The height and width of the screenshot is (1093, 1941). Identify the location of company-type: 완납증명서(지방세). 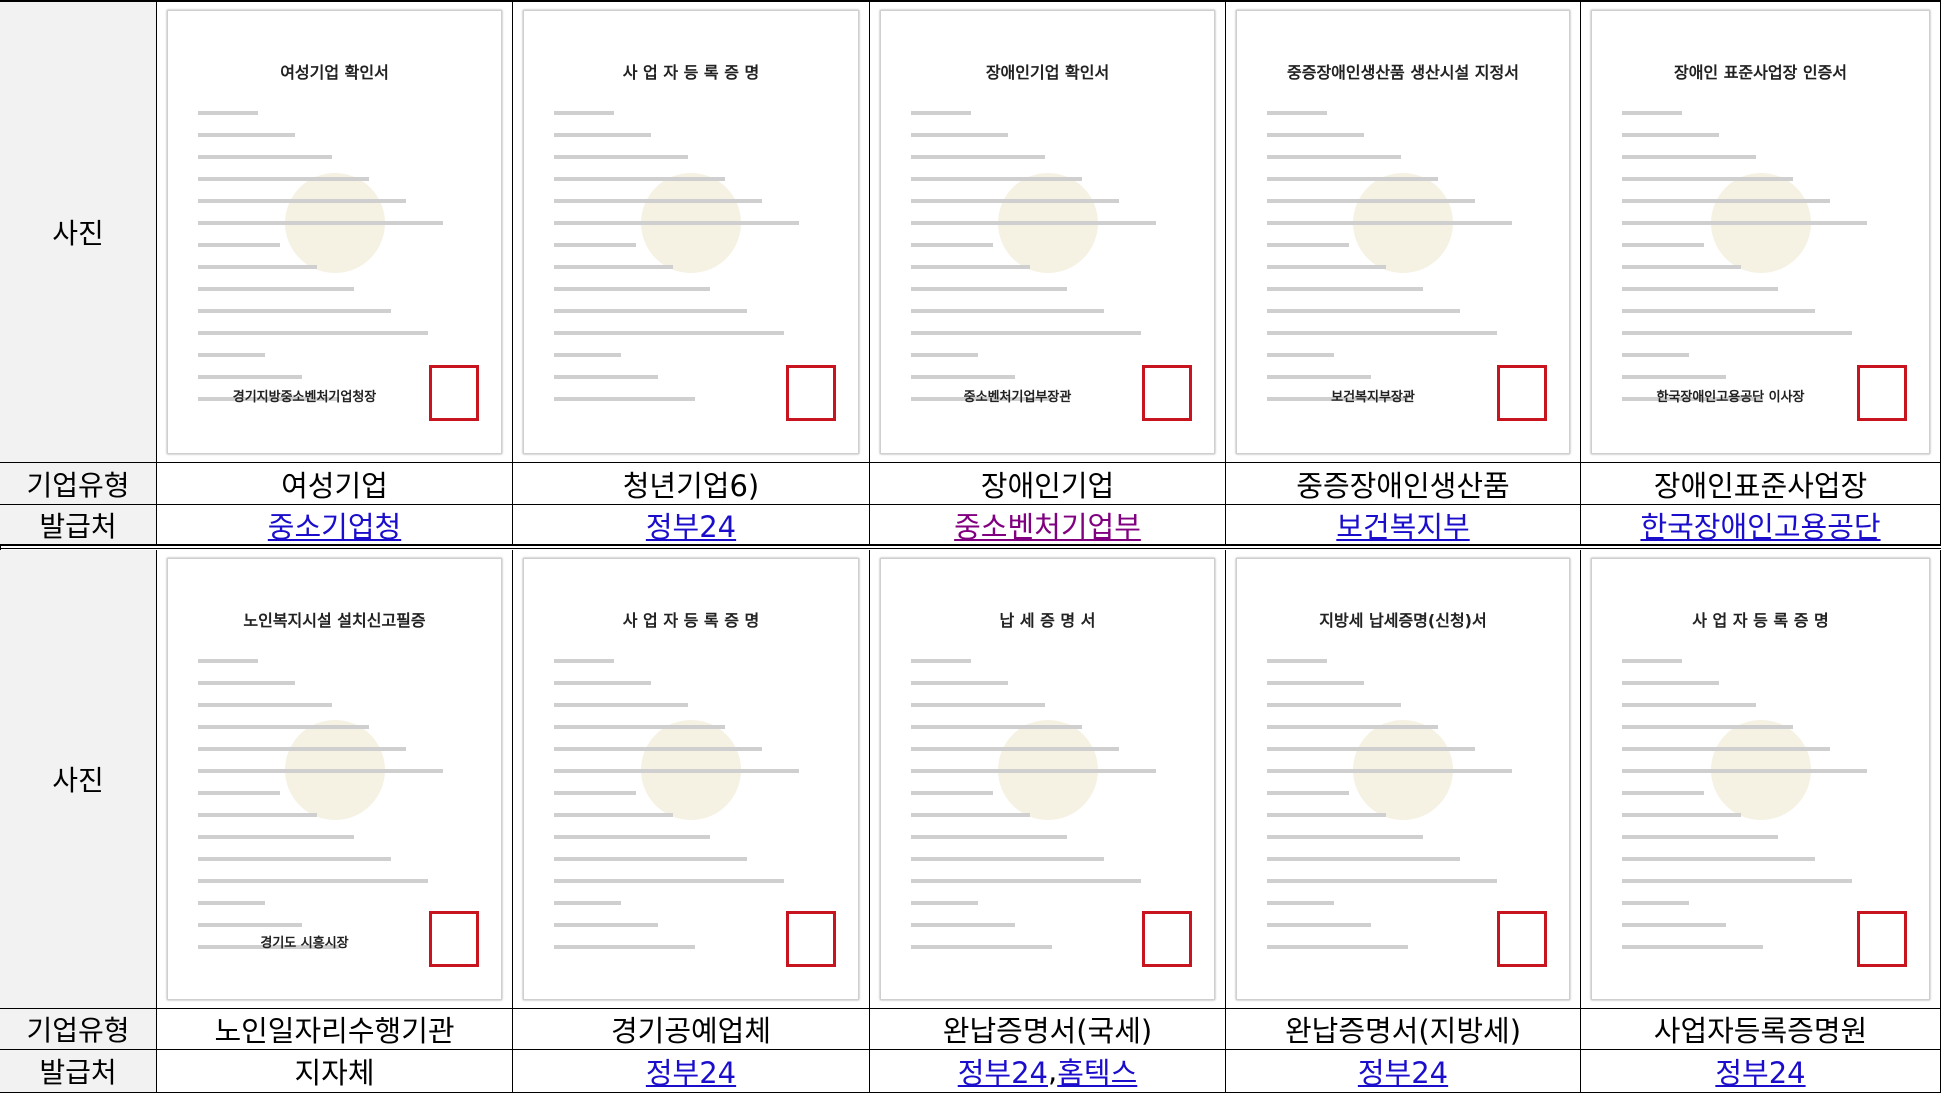
(1403, 1031).